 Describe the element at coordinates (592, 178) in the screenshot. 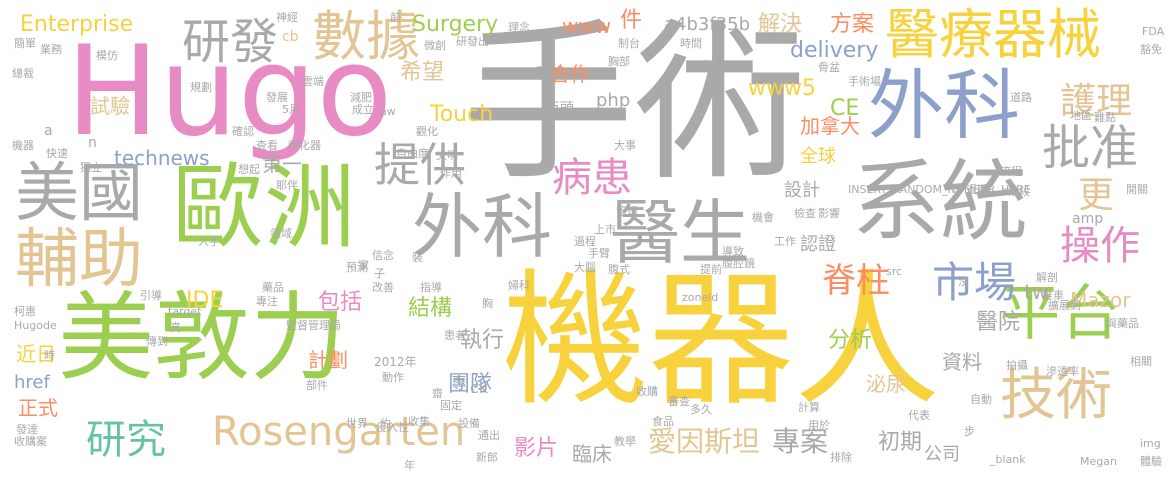

I see `word-patient: 病患` at that location.